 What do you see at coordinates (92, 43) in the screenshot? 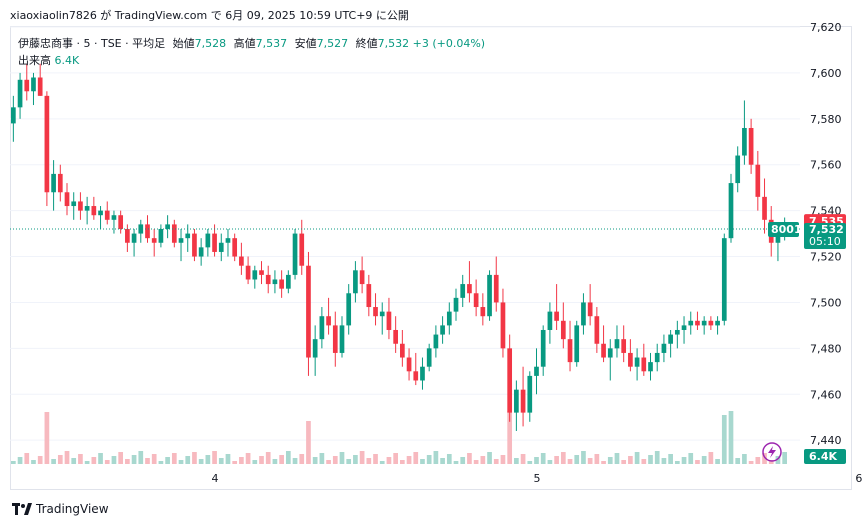
I see `symbol-title: 伊藤忠商事 · 5 · TSE · 平均足` at bounding box center [92, 43].